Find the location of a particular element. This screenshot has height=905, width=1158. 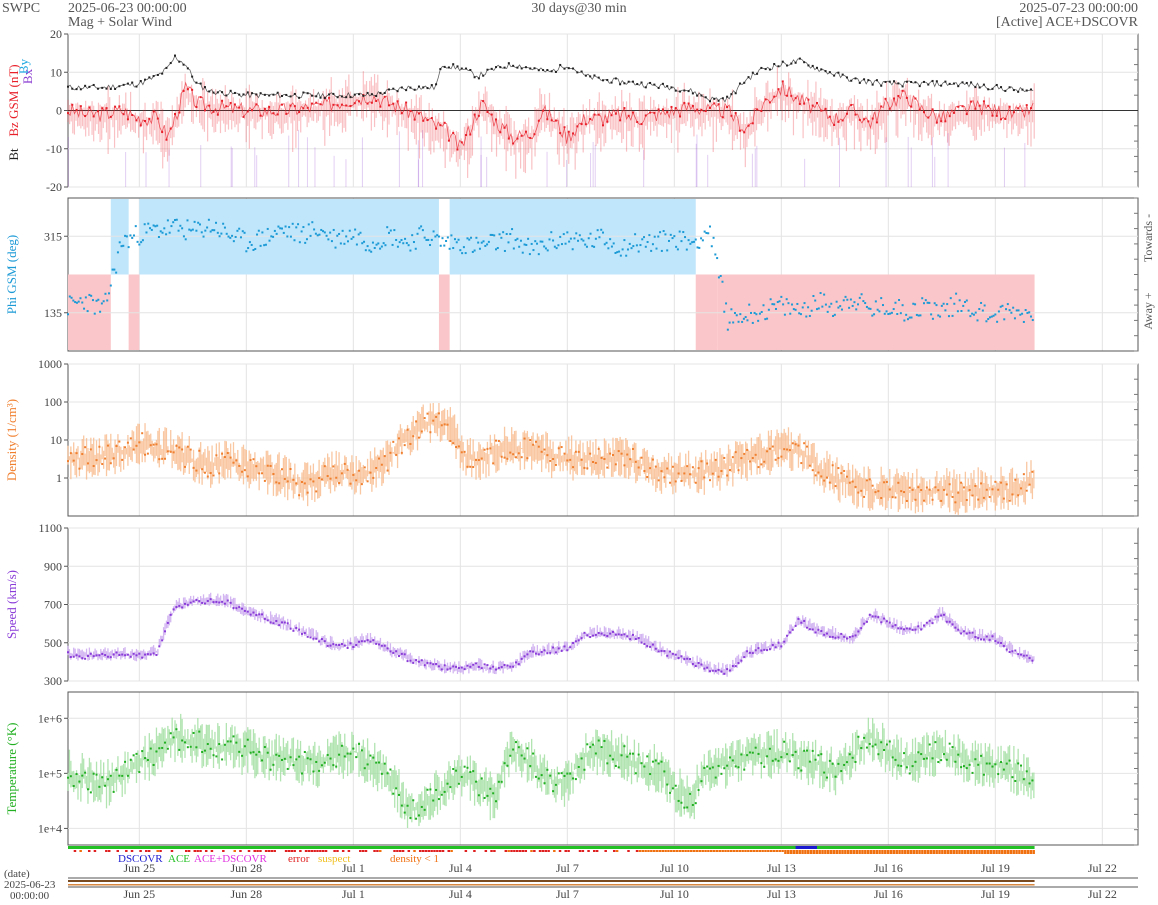

quality-flag is located at coordinates (186, 851).